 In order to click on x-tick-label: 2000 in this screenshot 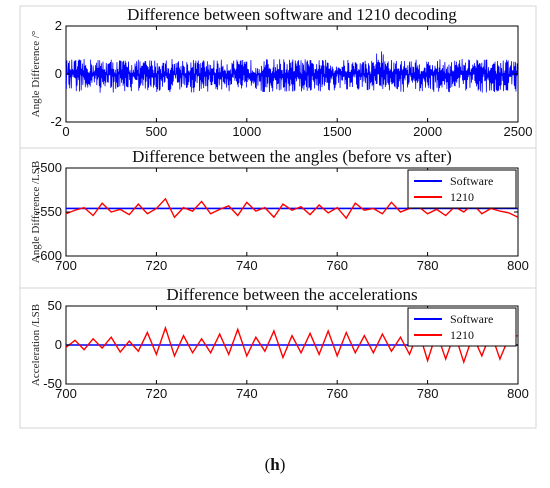, I will do `click(427, 131)`.